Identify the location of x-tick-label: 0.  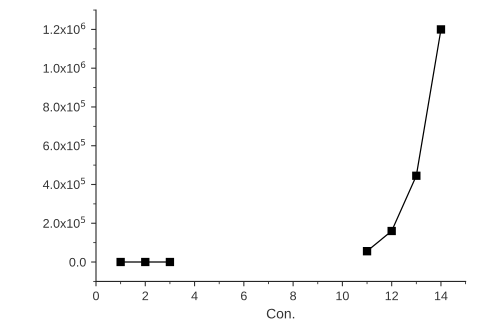
(96, 295).